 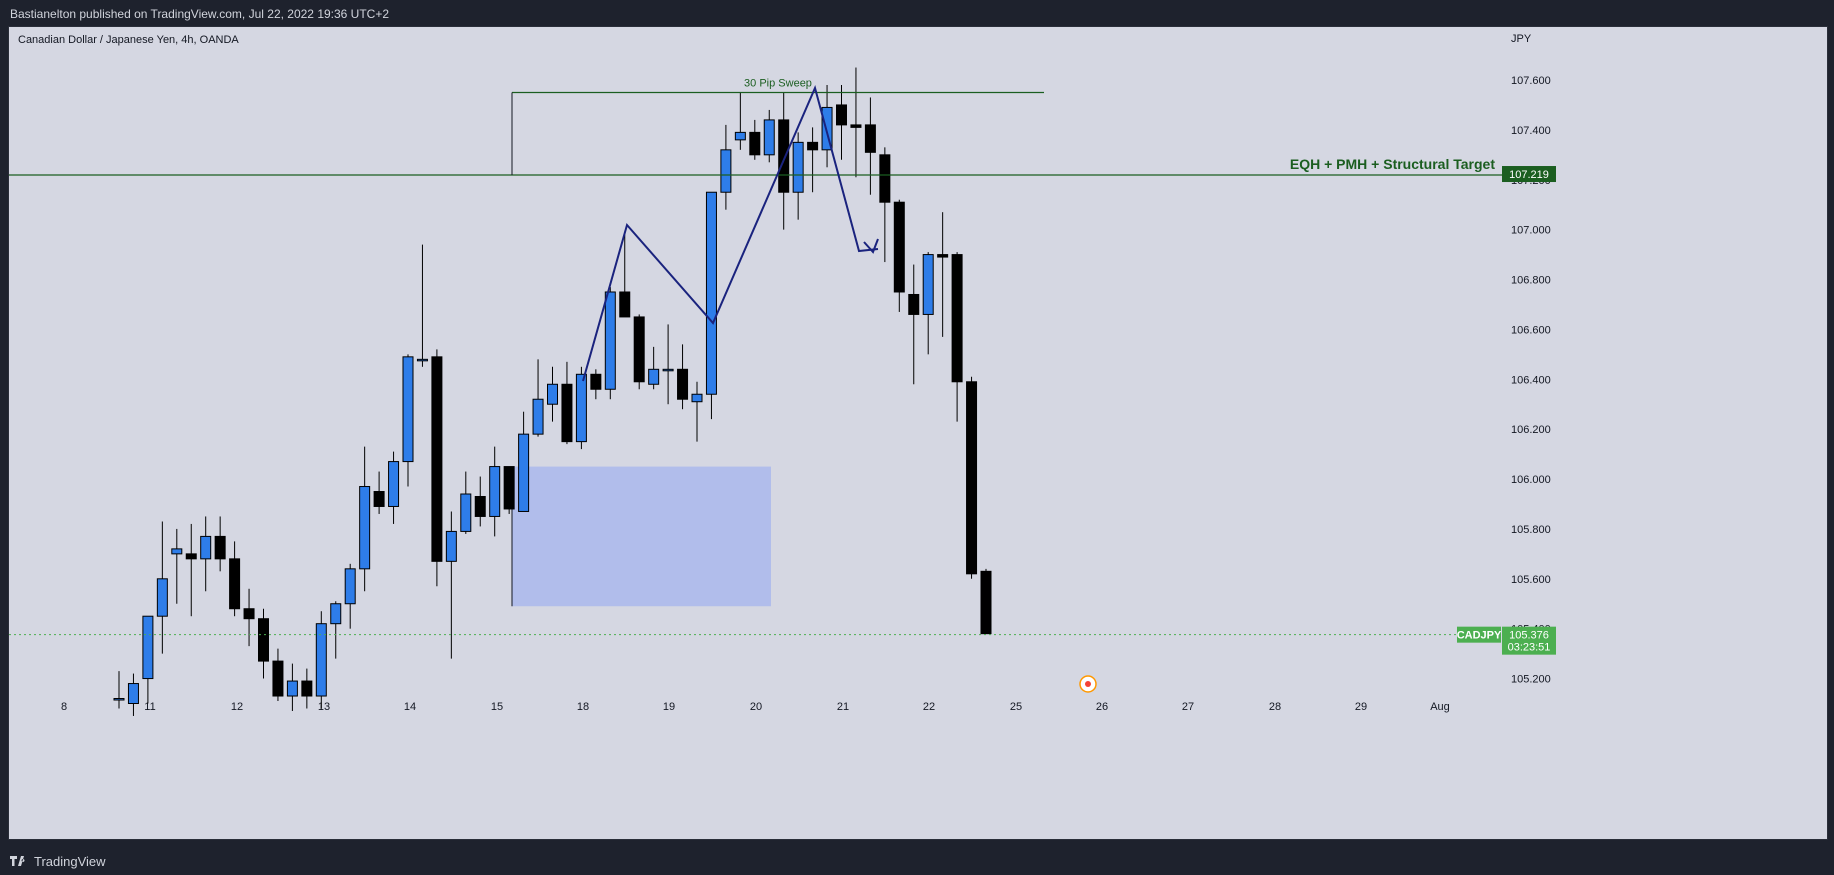 I want to click on x-tick-label: 18, so click(x=583, y=707).